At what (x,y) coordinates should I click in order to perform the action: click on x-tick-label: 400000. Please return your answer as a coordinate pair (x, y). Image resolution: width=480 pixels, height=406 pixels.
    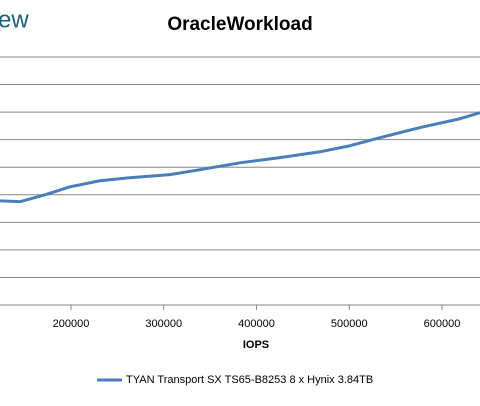
    Looking at the image, I should click on (256, 324).